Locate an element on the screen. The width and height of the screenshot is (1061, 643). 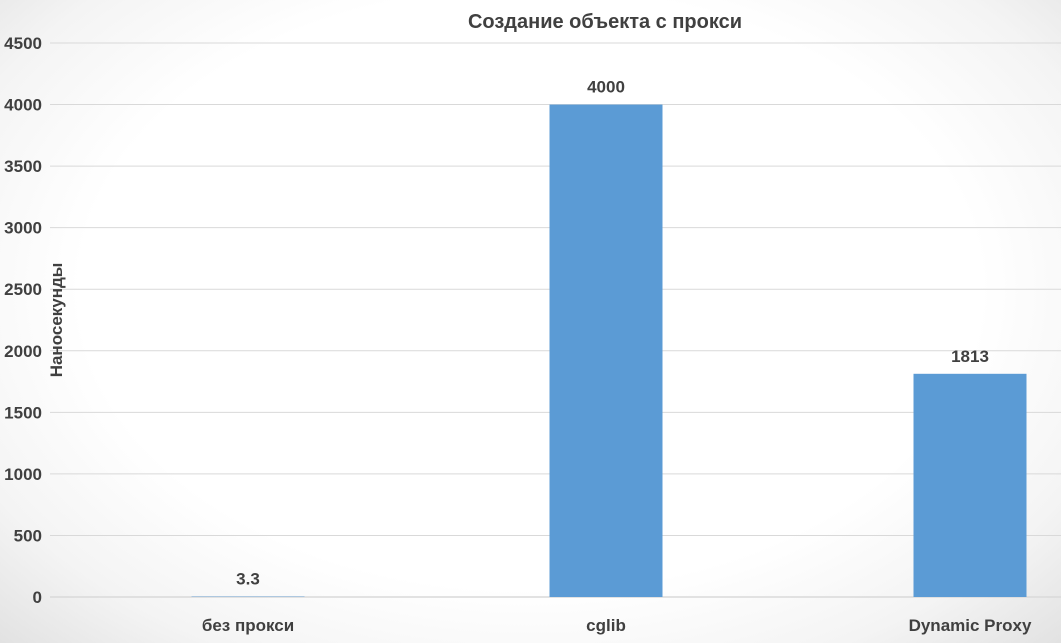
category-label-1: cglib is located at coordinates (606, 625).